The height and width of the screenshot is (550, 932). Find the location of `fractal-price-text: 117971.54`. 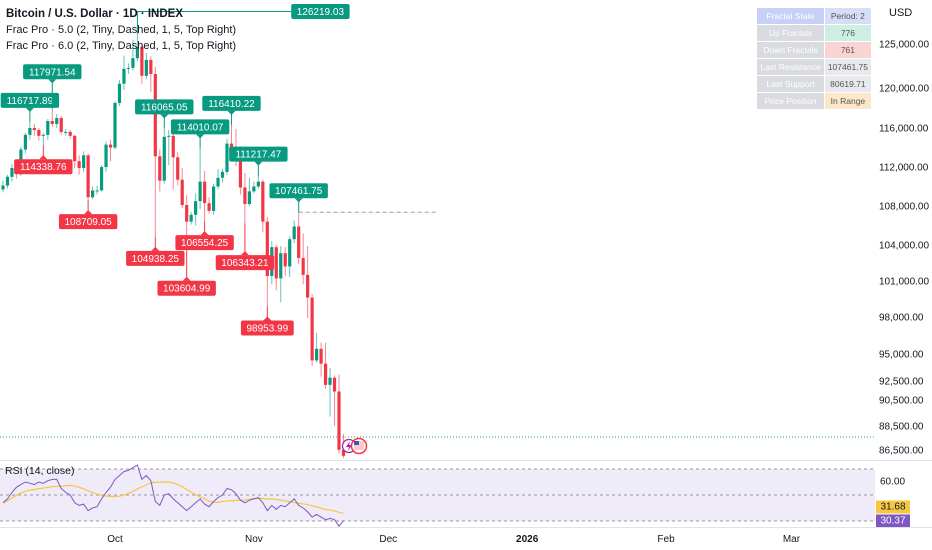

fractal-price-text: 117971.54 is located at coordinates (52, 72).